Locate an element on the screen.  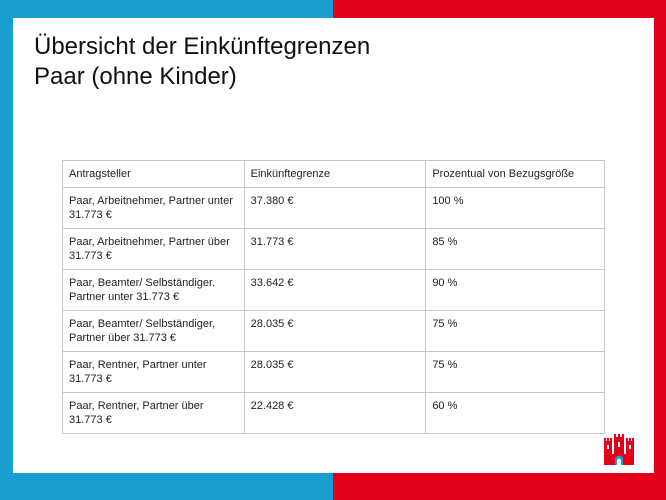
cell-income-limit: 22.428 € is located at coordinates (335, 413).